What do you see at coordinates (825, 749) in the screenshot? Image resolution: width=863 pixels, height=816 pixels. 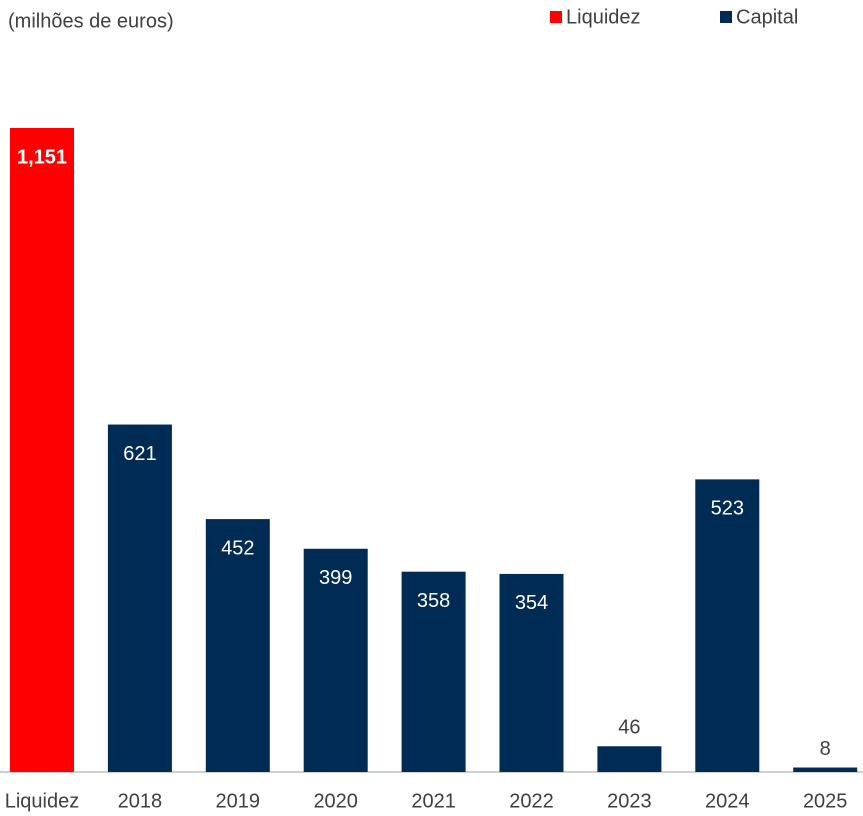 I see `value-label: 8` at bounding box center [825, 749].